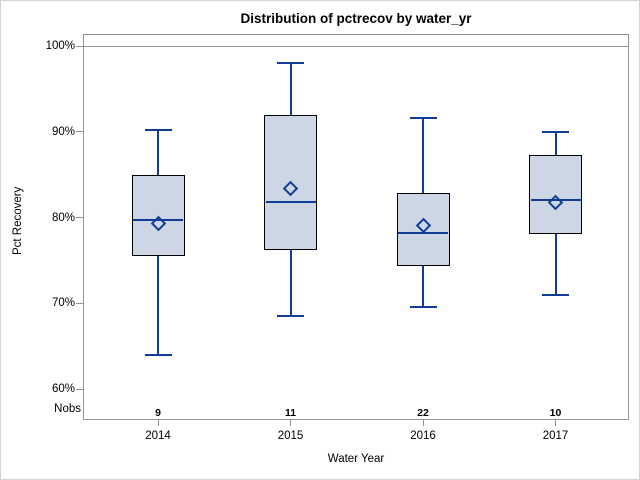  I want to click on y-tick-label: 60%, so click(63, 389).